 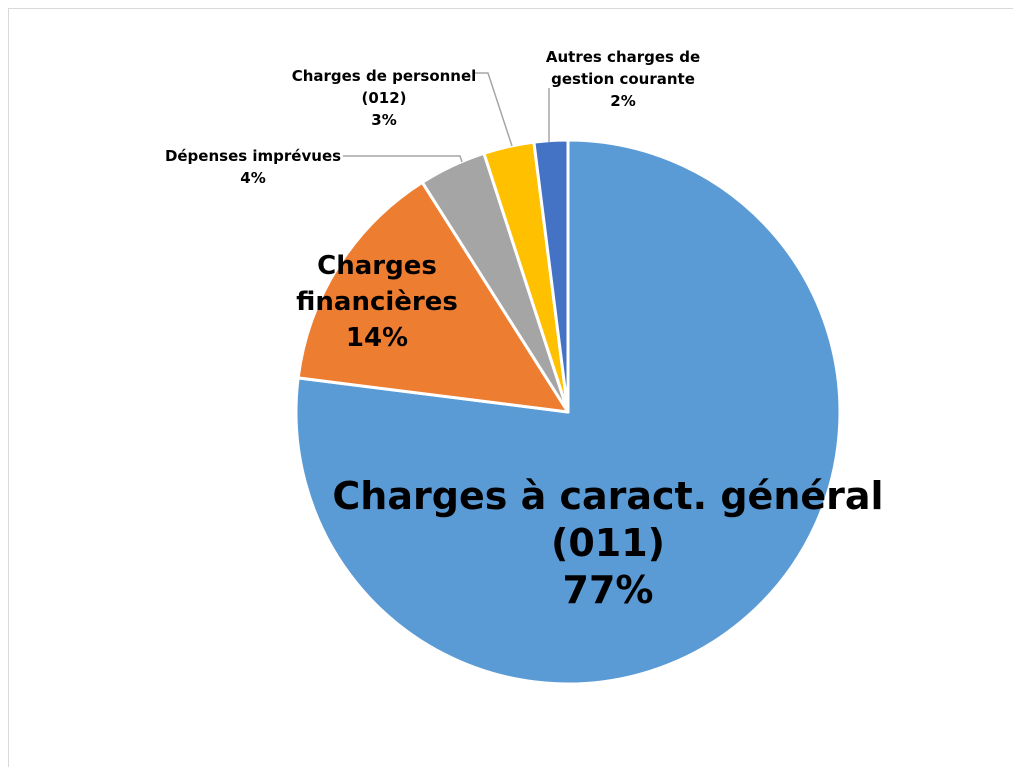 I want to click on data-label-line: Dépenses imprévues, so click(x=253, y=156).